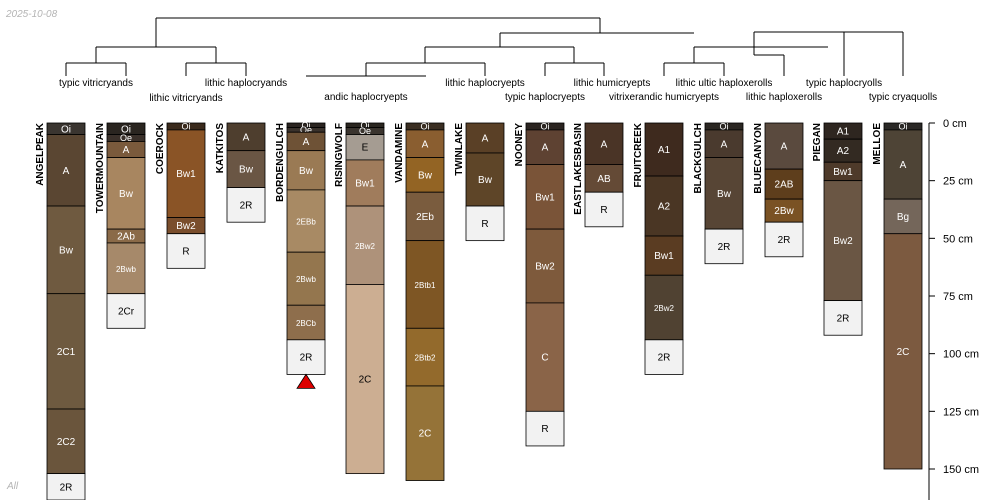 This screenshot has width=1000, height=500. What do you see at coordinates (604, 209) in the screenshot?
I see `horizon-eastlakesbasin-r` at bounding box center [604, 209].